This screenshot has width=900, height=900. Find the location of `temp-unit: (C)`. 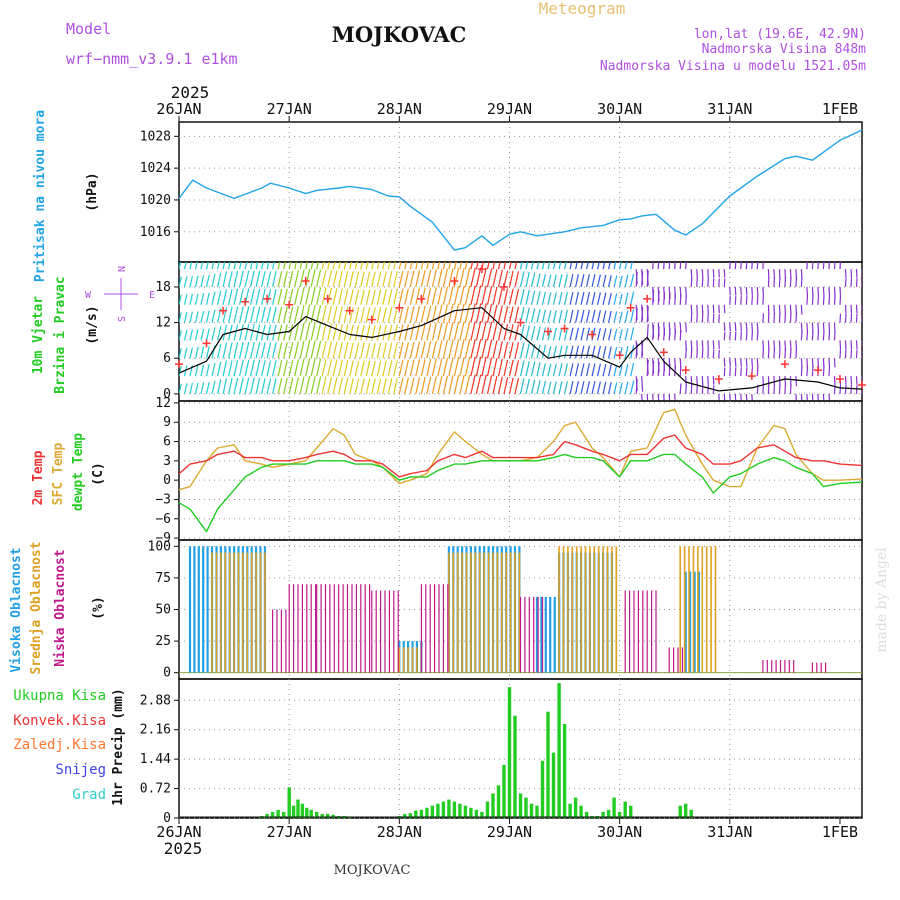

temp-unit: (C) is located at coordinates (98, 473).